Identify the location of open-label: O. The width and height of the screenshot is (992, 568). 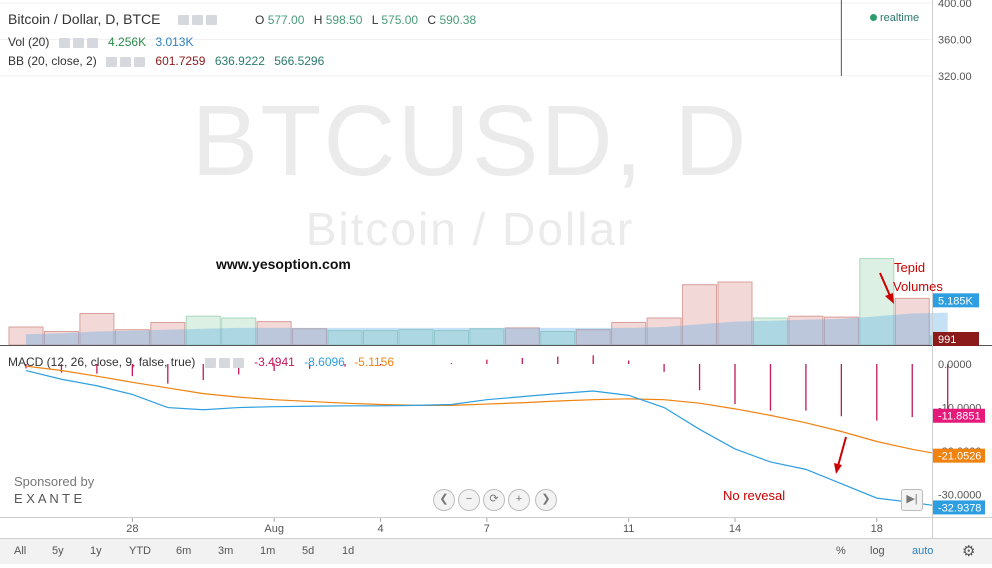
(260, 20).